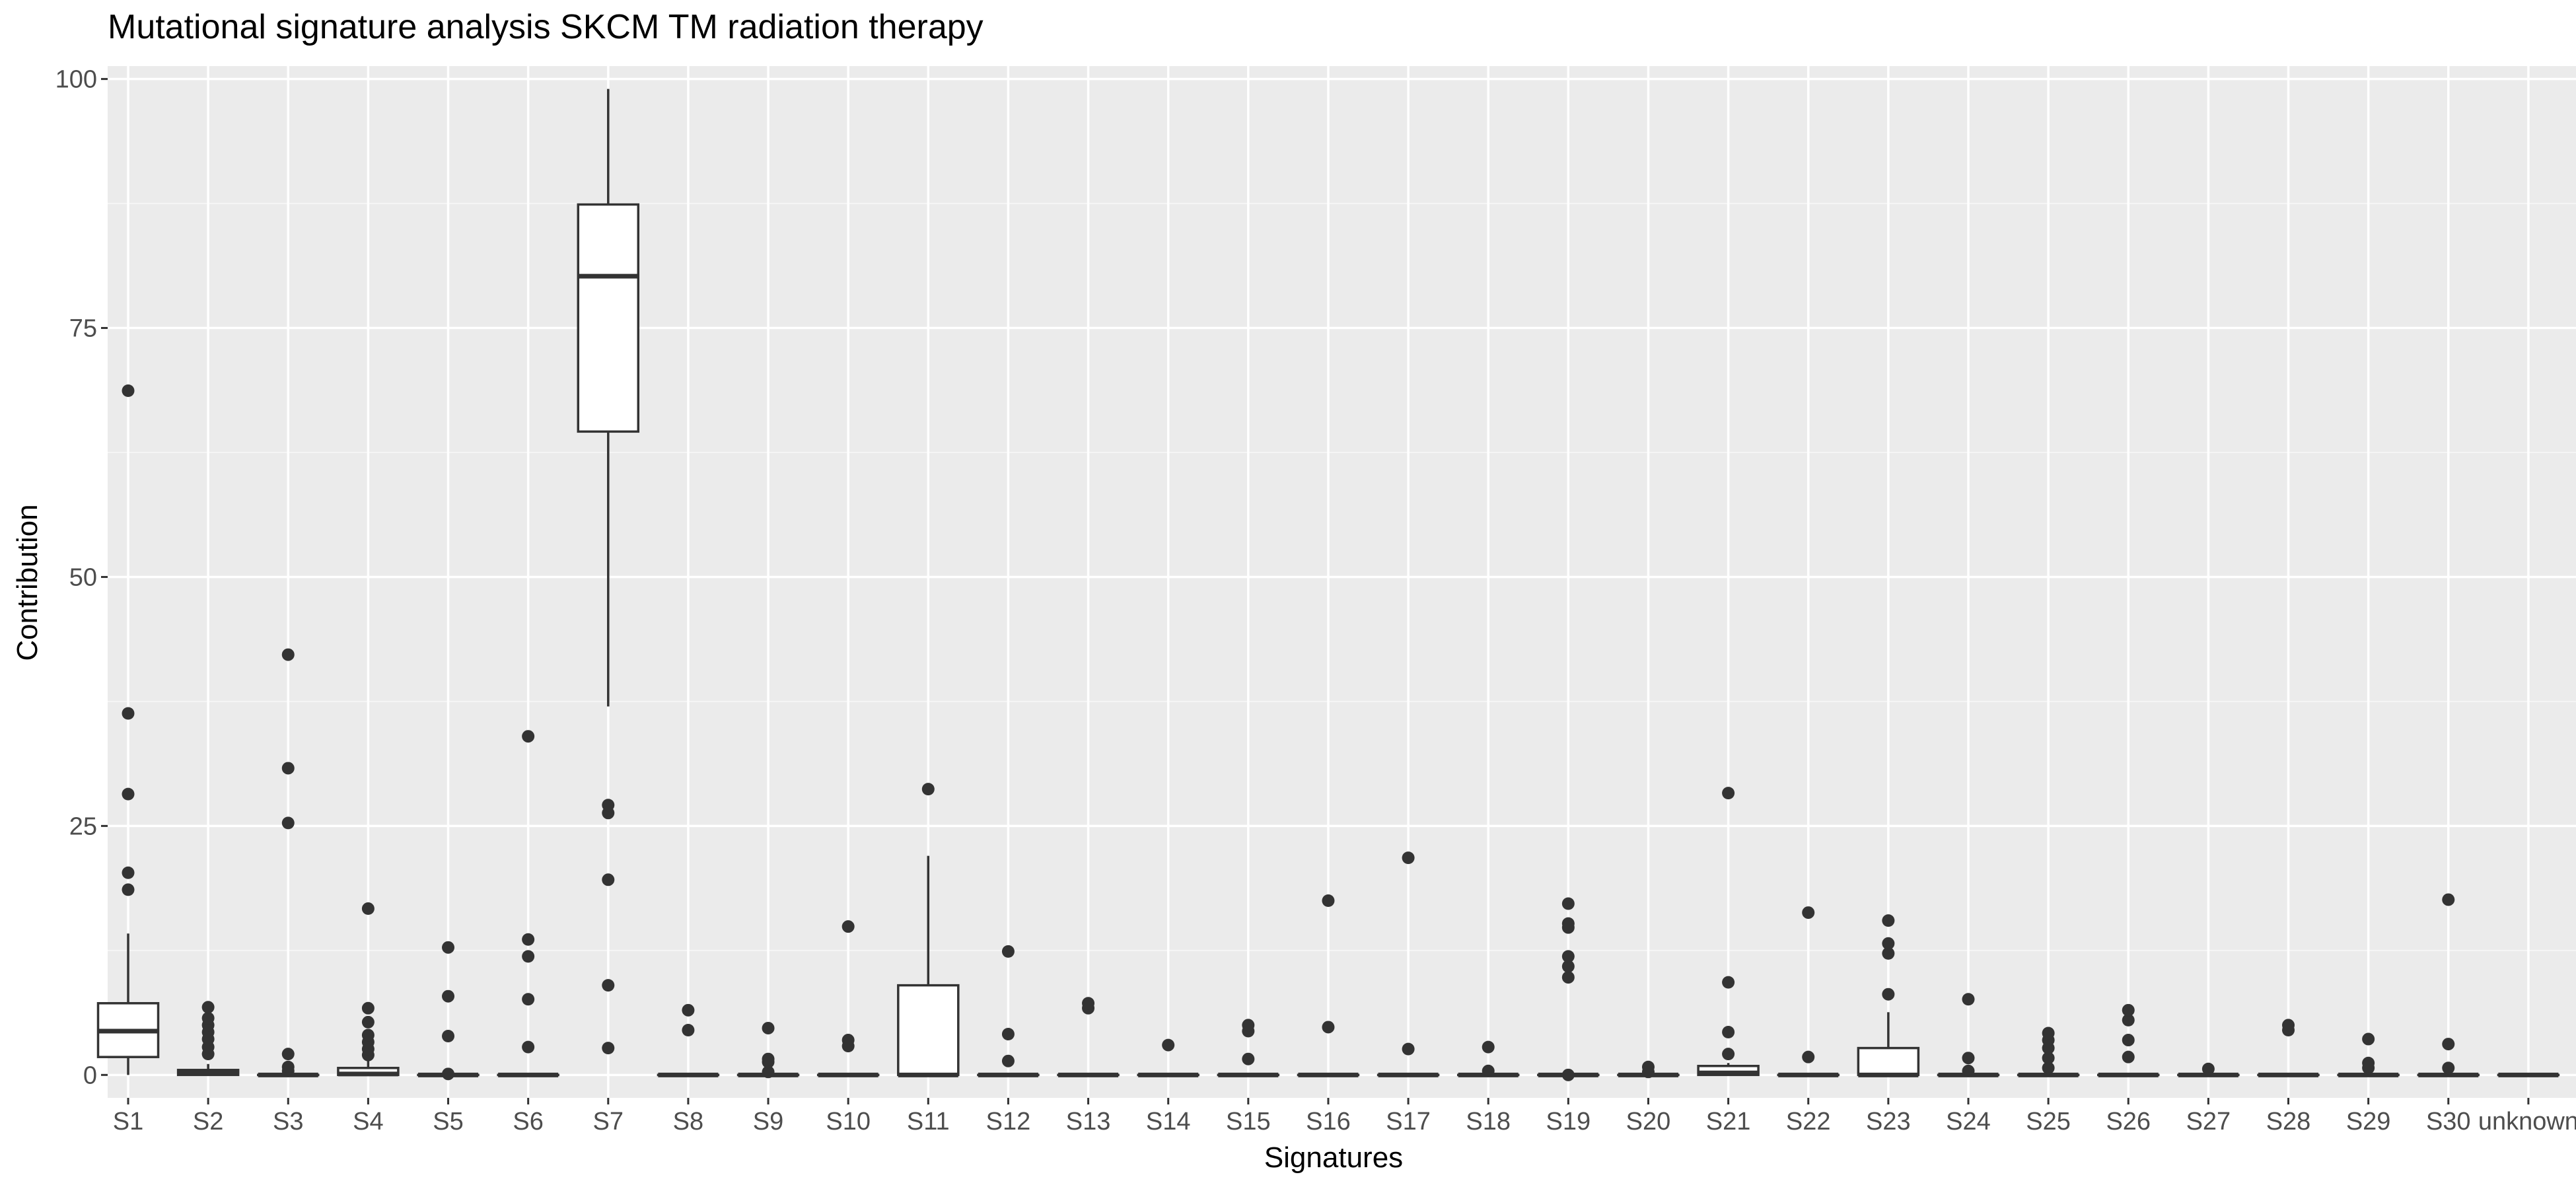 Image resolution: width=2576 pixels, height=1189 pixels. Describe the element at coordinates (1649, 1121) in the screenshot. I see `x-tick-label: S20` at that location.